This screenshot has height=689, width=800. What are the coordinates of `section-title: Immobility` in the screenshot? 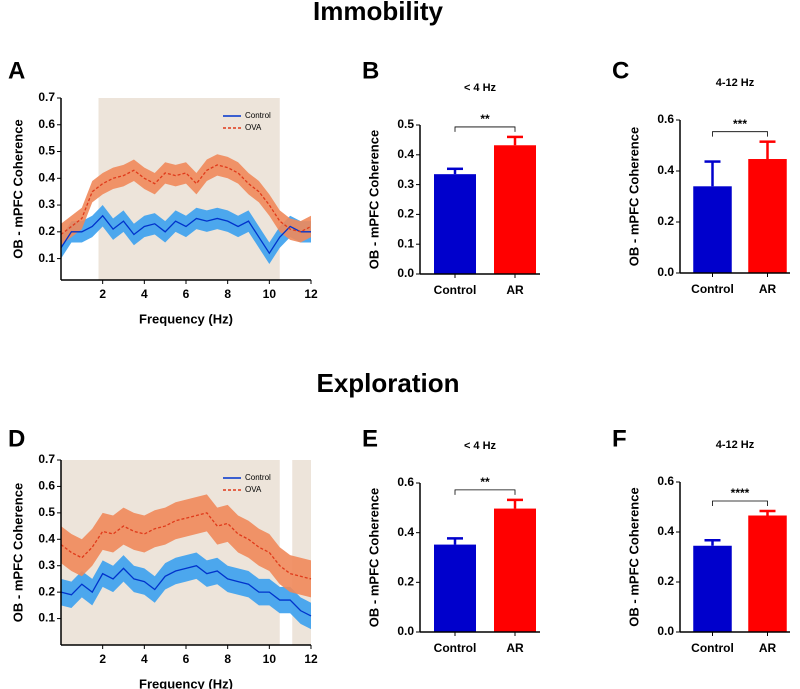 It's located at (378, 13).